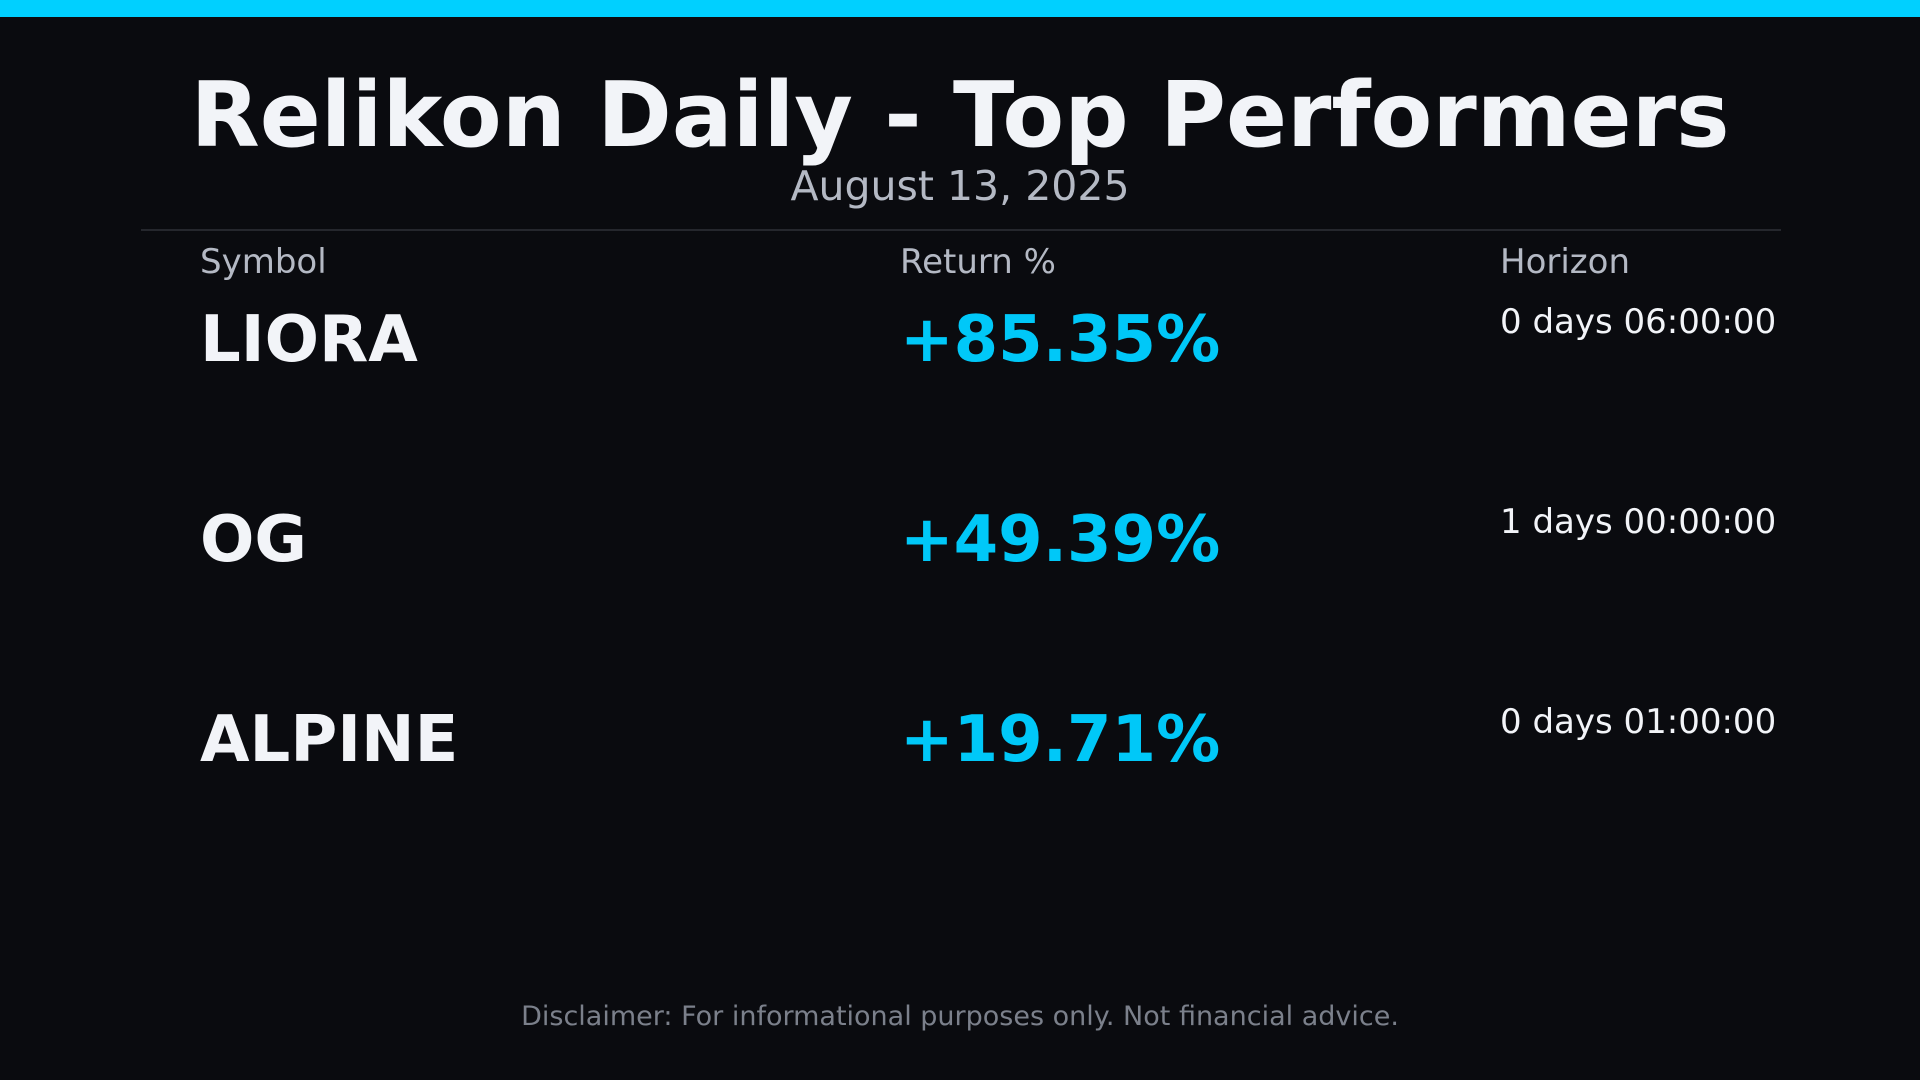 The width and height of the screenshot is (1920, 1080). Describe the element at coordinates (329, 740) in the screenshot. I see `row-symbol: ALPINE` at that location.